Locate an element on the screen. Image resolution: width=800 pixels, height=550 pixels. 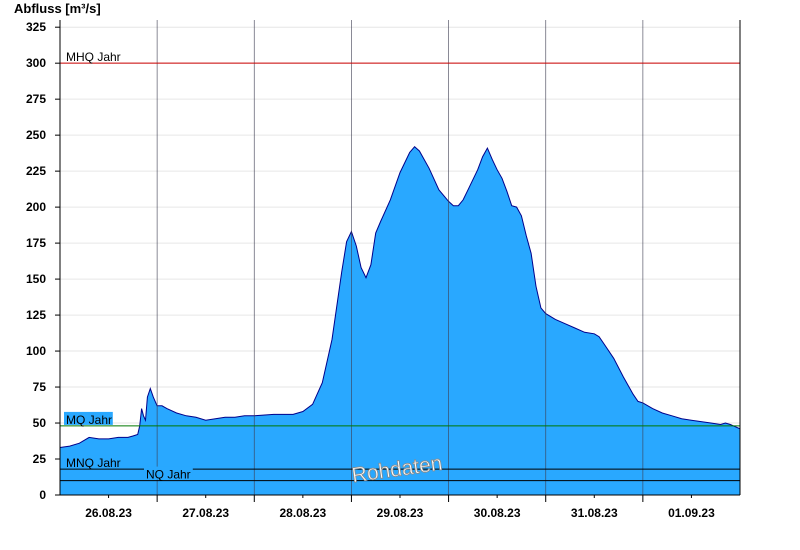
y-tick-label: 250 is located at coordinates (36, 135).